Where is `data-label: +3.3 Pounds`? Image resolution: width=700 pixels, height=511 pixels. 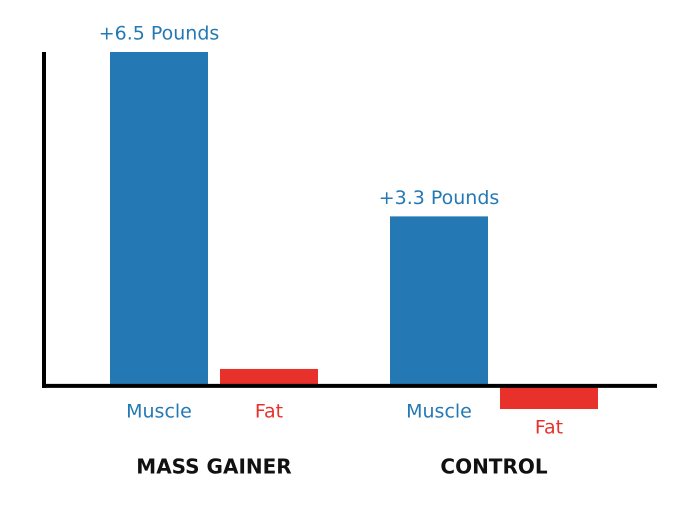
data-label: +3.3 Pounds is located at coordinates (439, 198).